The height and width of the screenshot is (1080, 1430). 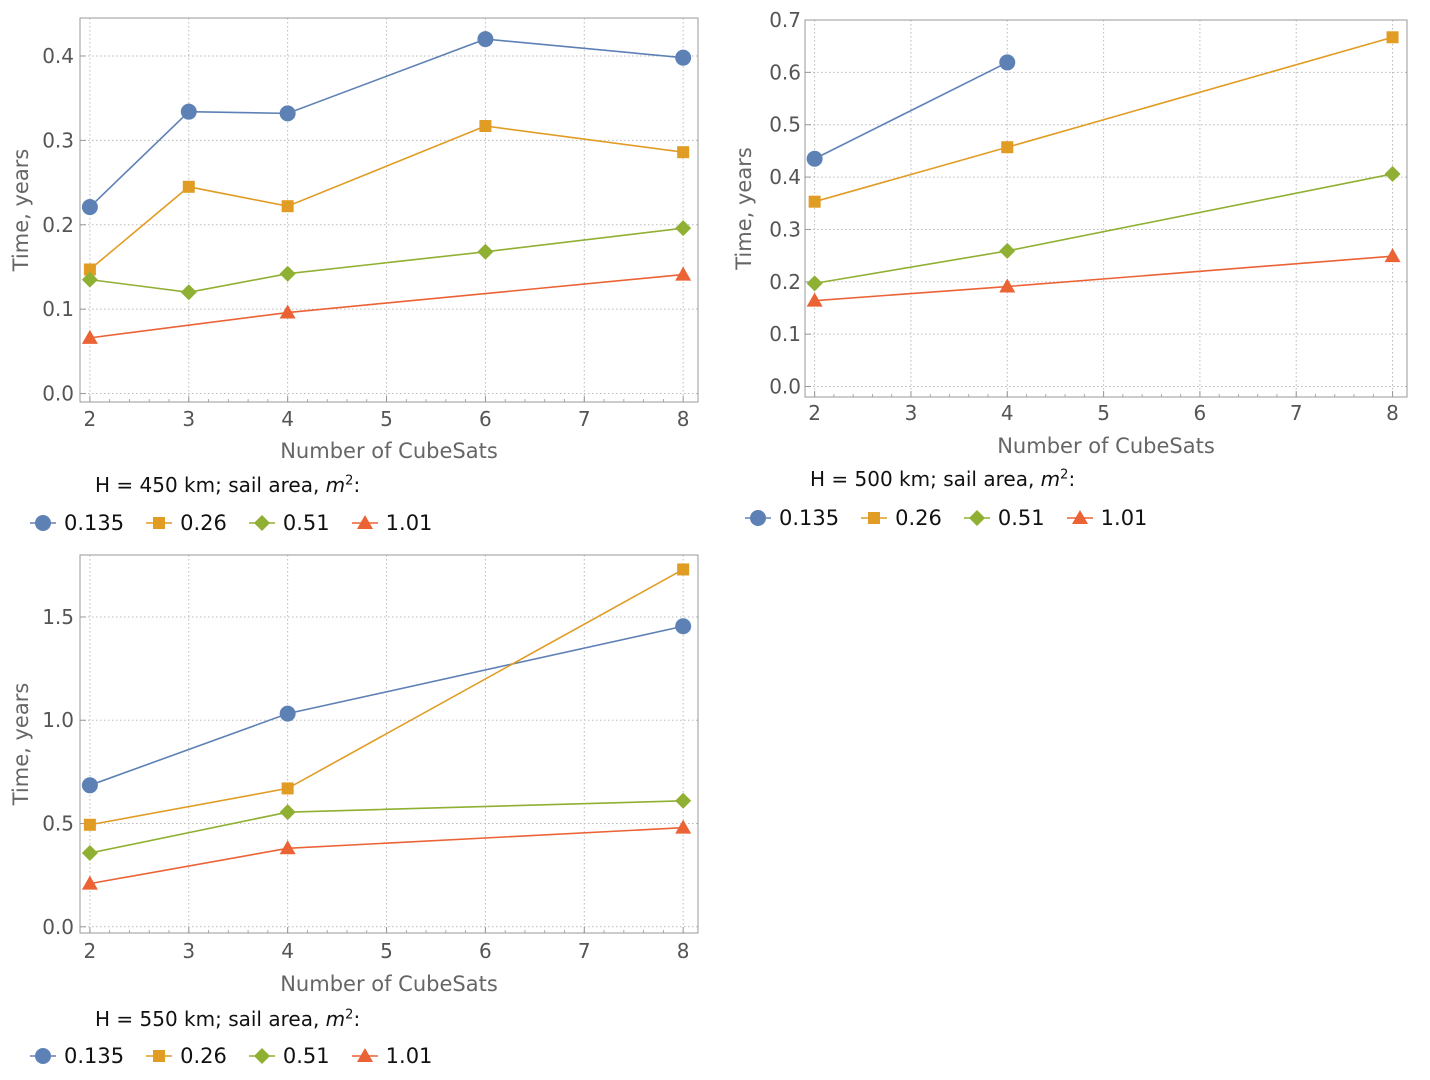 What do you see at coordinates (1124, 518) in the screenshot?
I see `legend-label: 1.01` at bounding box center [1124, 518].